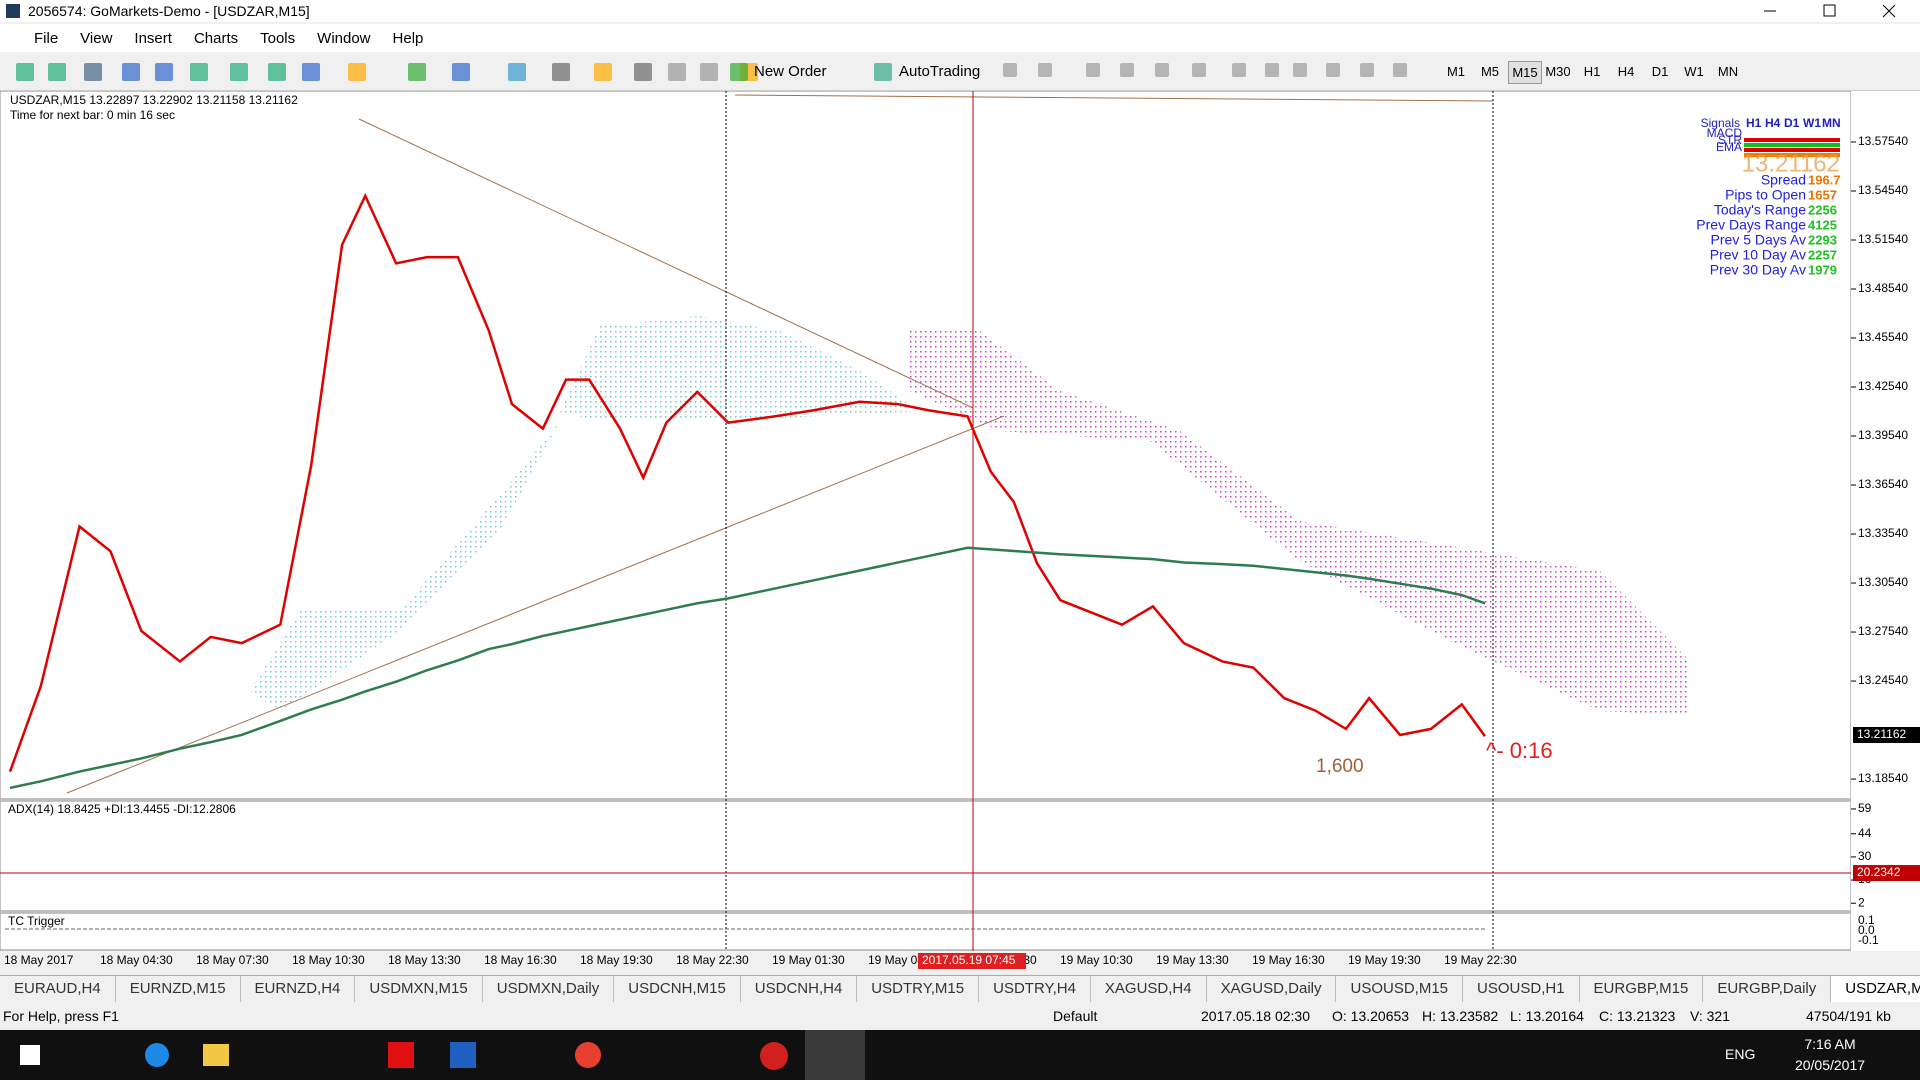 The image size is (1920, 1080). I want to click on menu-item: Insert, so click(153, 38).